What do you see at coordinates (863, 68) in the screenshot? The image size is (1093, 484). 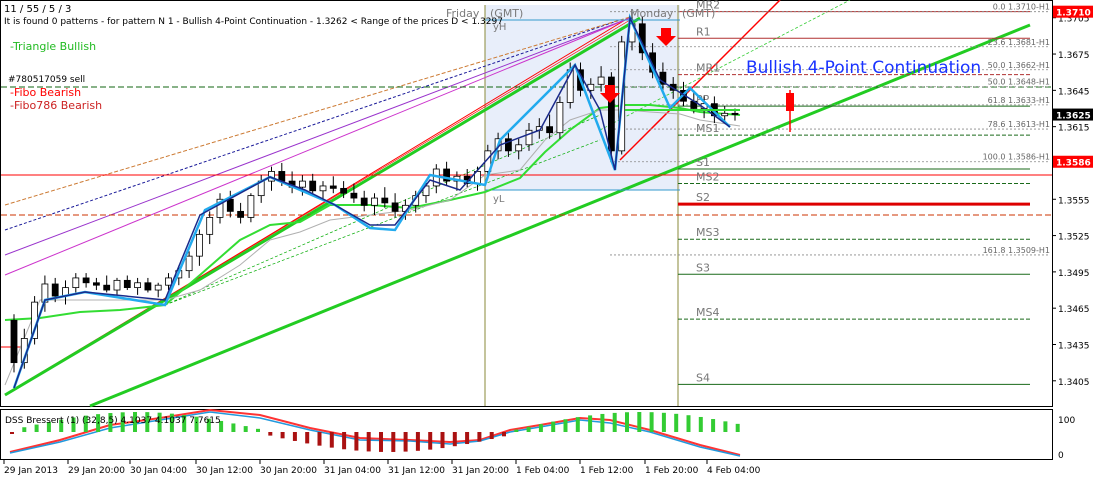 I see `pattern-title: Bullish 4-Point Continuation` at bounding box center [863, 68].